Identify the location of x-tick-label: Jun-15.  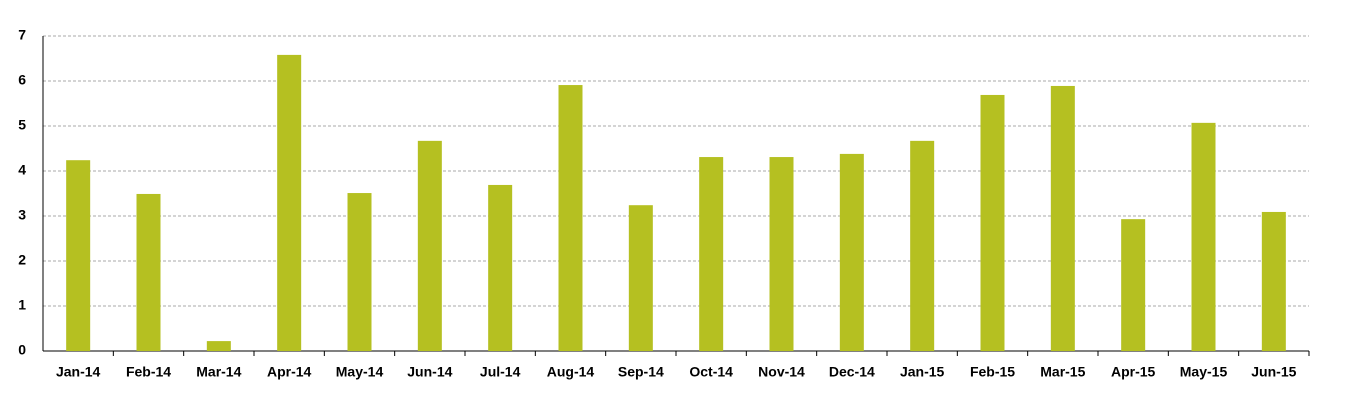
(1273, 372).